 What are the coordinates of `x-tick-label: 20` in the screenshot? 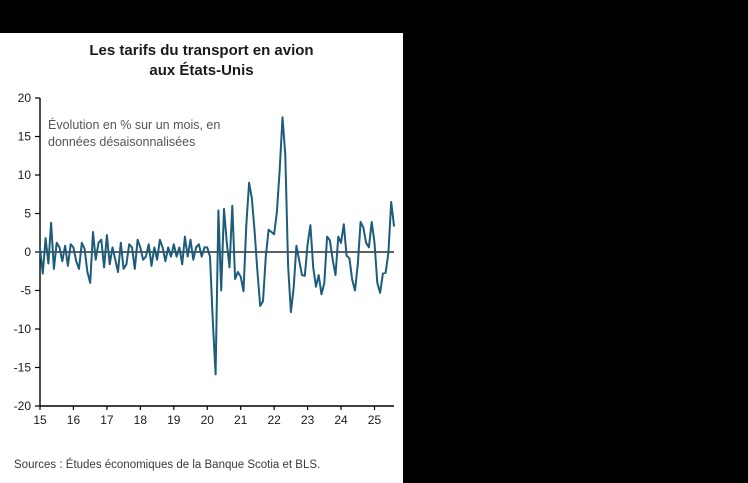 It's located at (208, 420).